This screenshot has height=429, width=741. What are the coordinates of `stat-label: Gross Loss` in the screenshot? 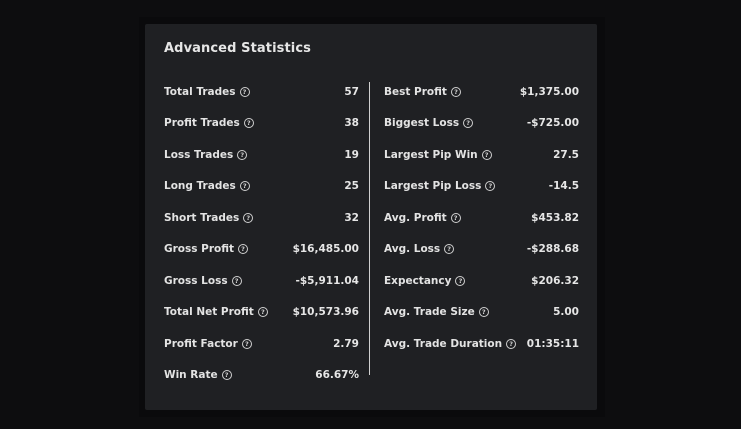 It's located at (196, 280).